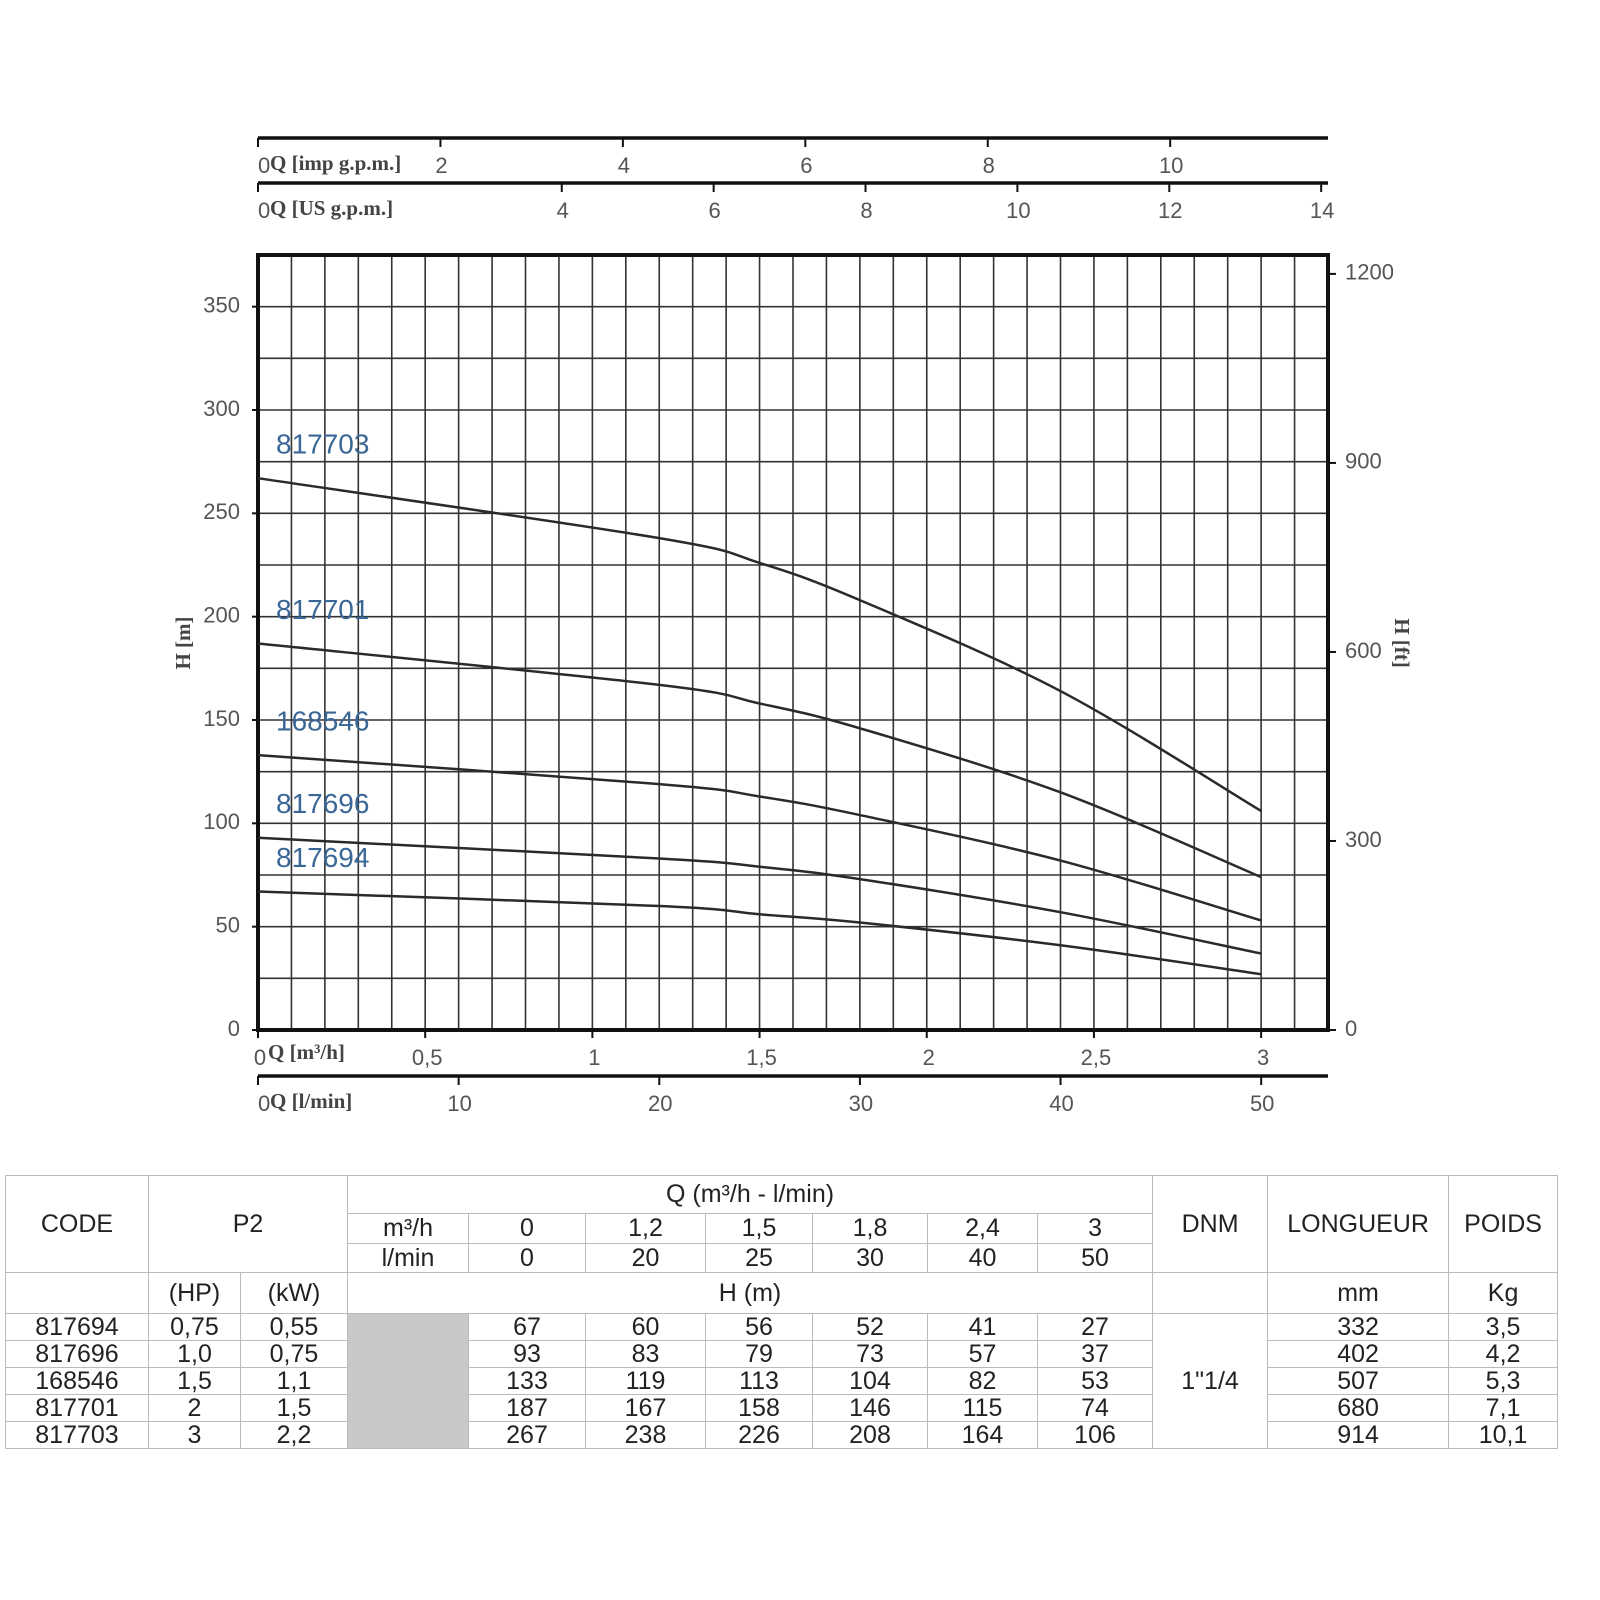 Image resolution: width=1600 pixels, height=1600 pixels. What do you see at coordinates (194, 1354) in the screenshot?
I see `table-cell: 1,0` at bounding box center [194, 1354].